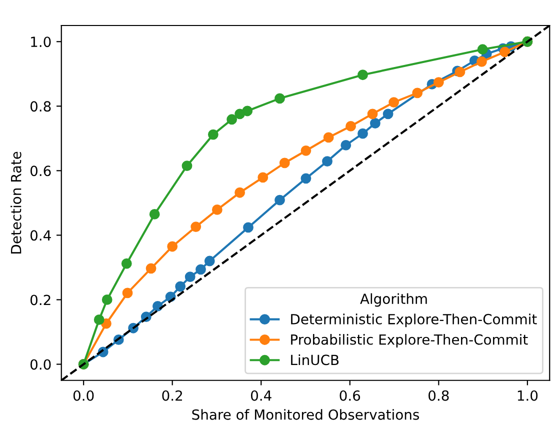 The image size is (558, 425). What do you see at coordinates (41, 42) in the screenshot?
I see `y-tick-label: 1.0` at bounding box center [41, 42].